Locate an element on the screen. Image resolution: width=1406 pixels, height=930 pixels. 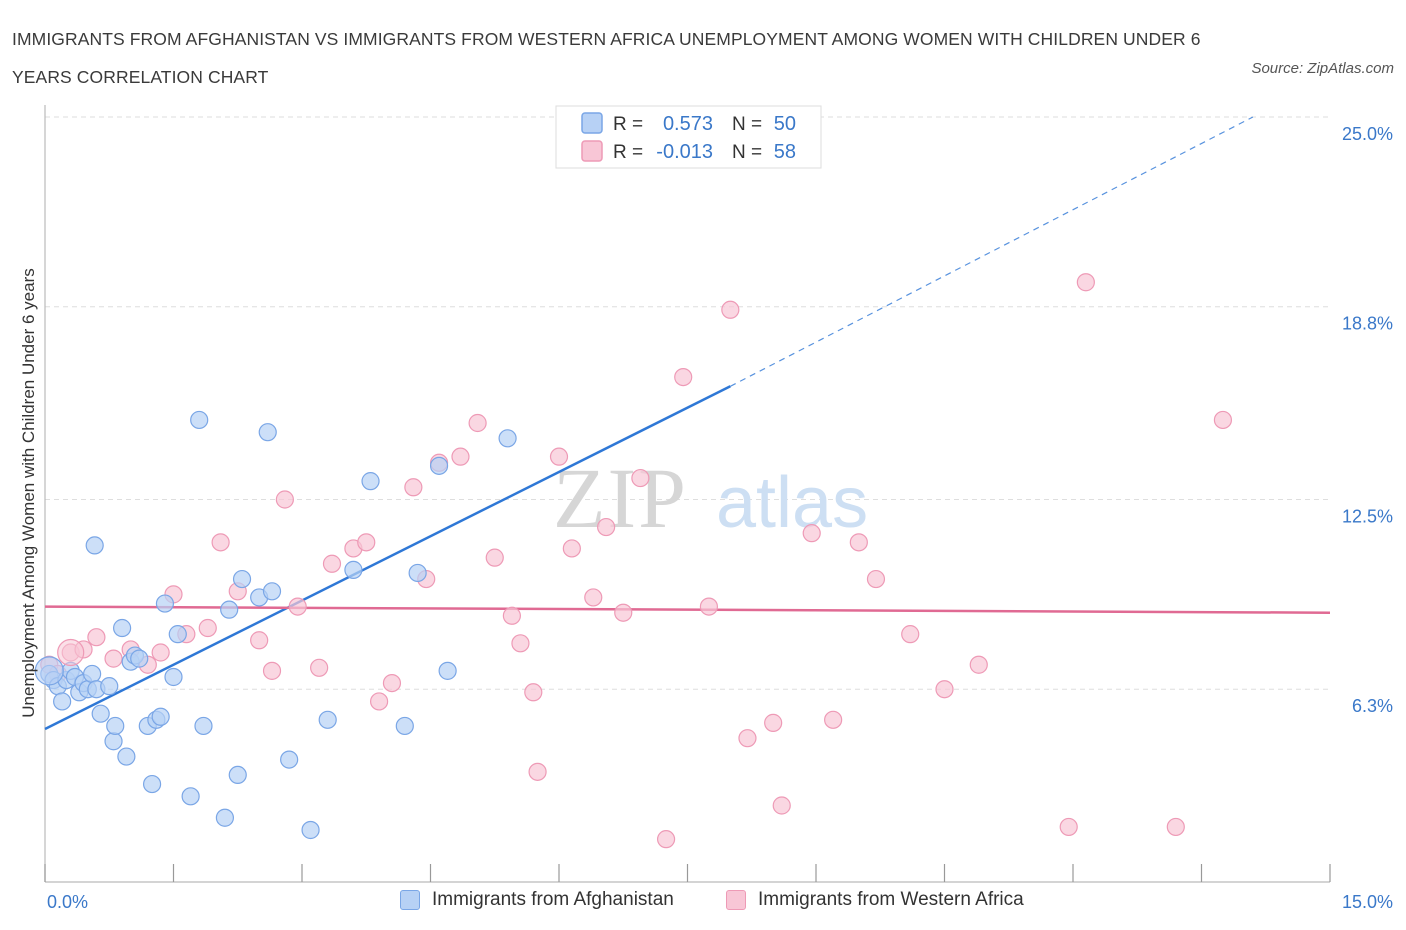
legend-swatch-pink is located at coordinates (736, 900).